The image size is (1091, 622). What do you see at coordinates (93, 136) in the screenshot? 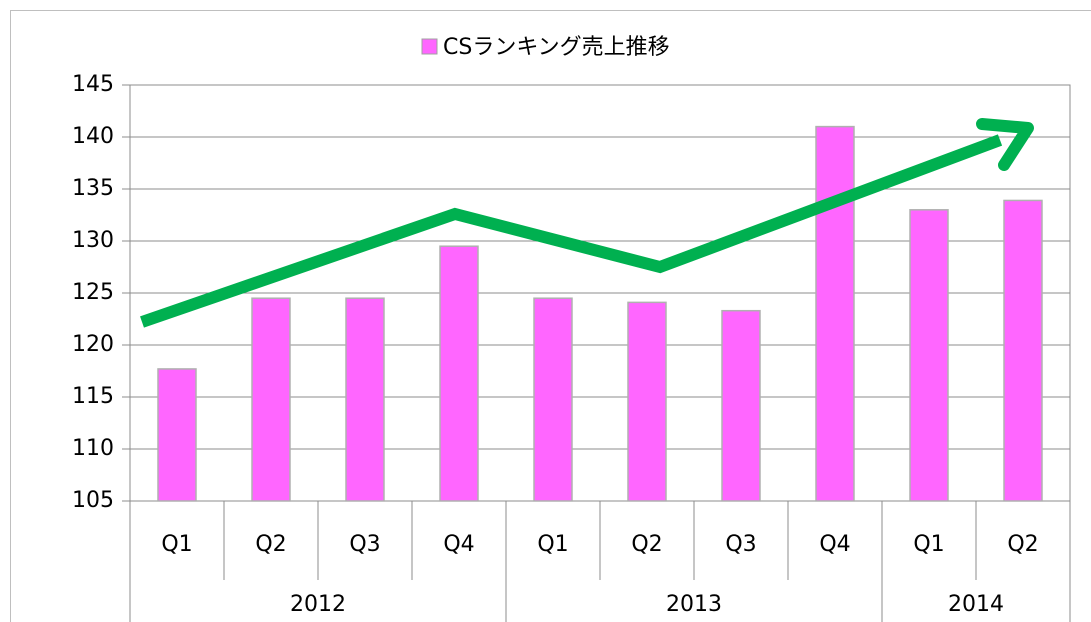
I see `y-tick-label: 140` at bounding box center [93, 136].